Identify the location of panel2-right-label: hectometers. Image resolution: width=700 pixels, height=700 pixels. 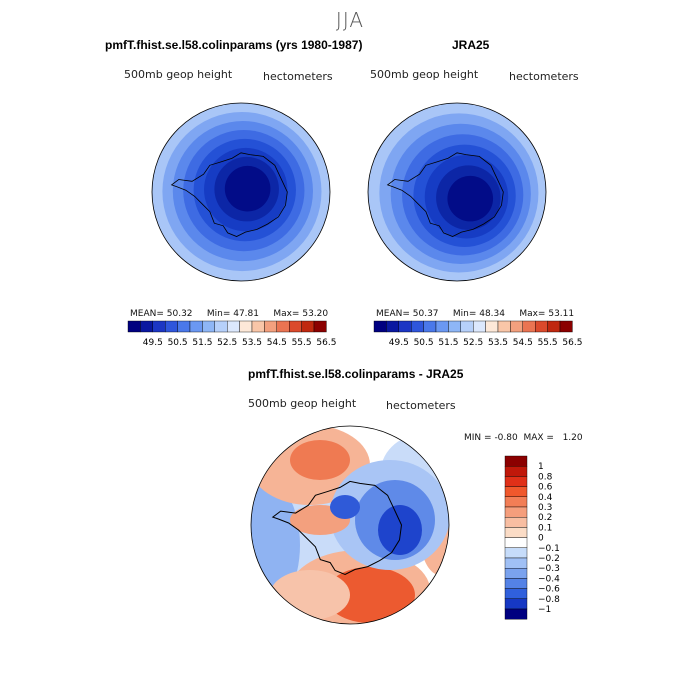
(544, 76).